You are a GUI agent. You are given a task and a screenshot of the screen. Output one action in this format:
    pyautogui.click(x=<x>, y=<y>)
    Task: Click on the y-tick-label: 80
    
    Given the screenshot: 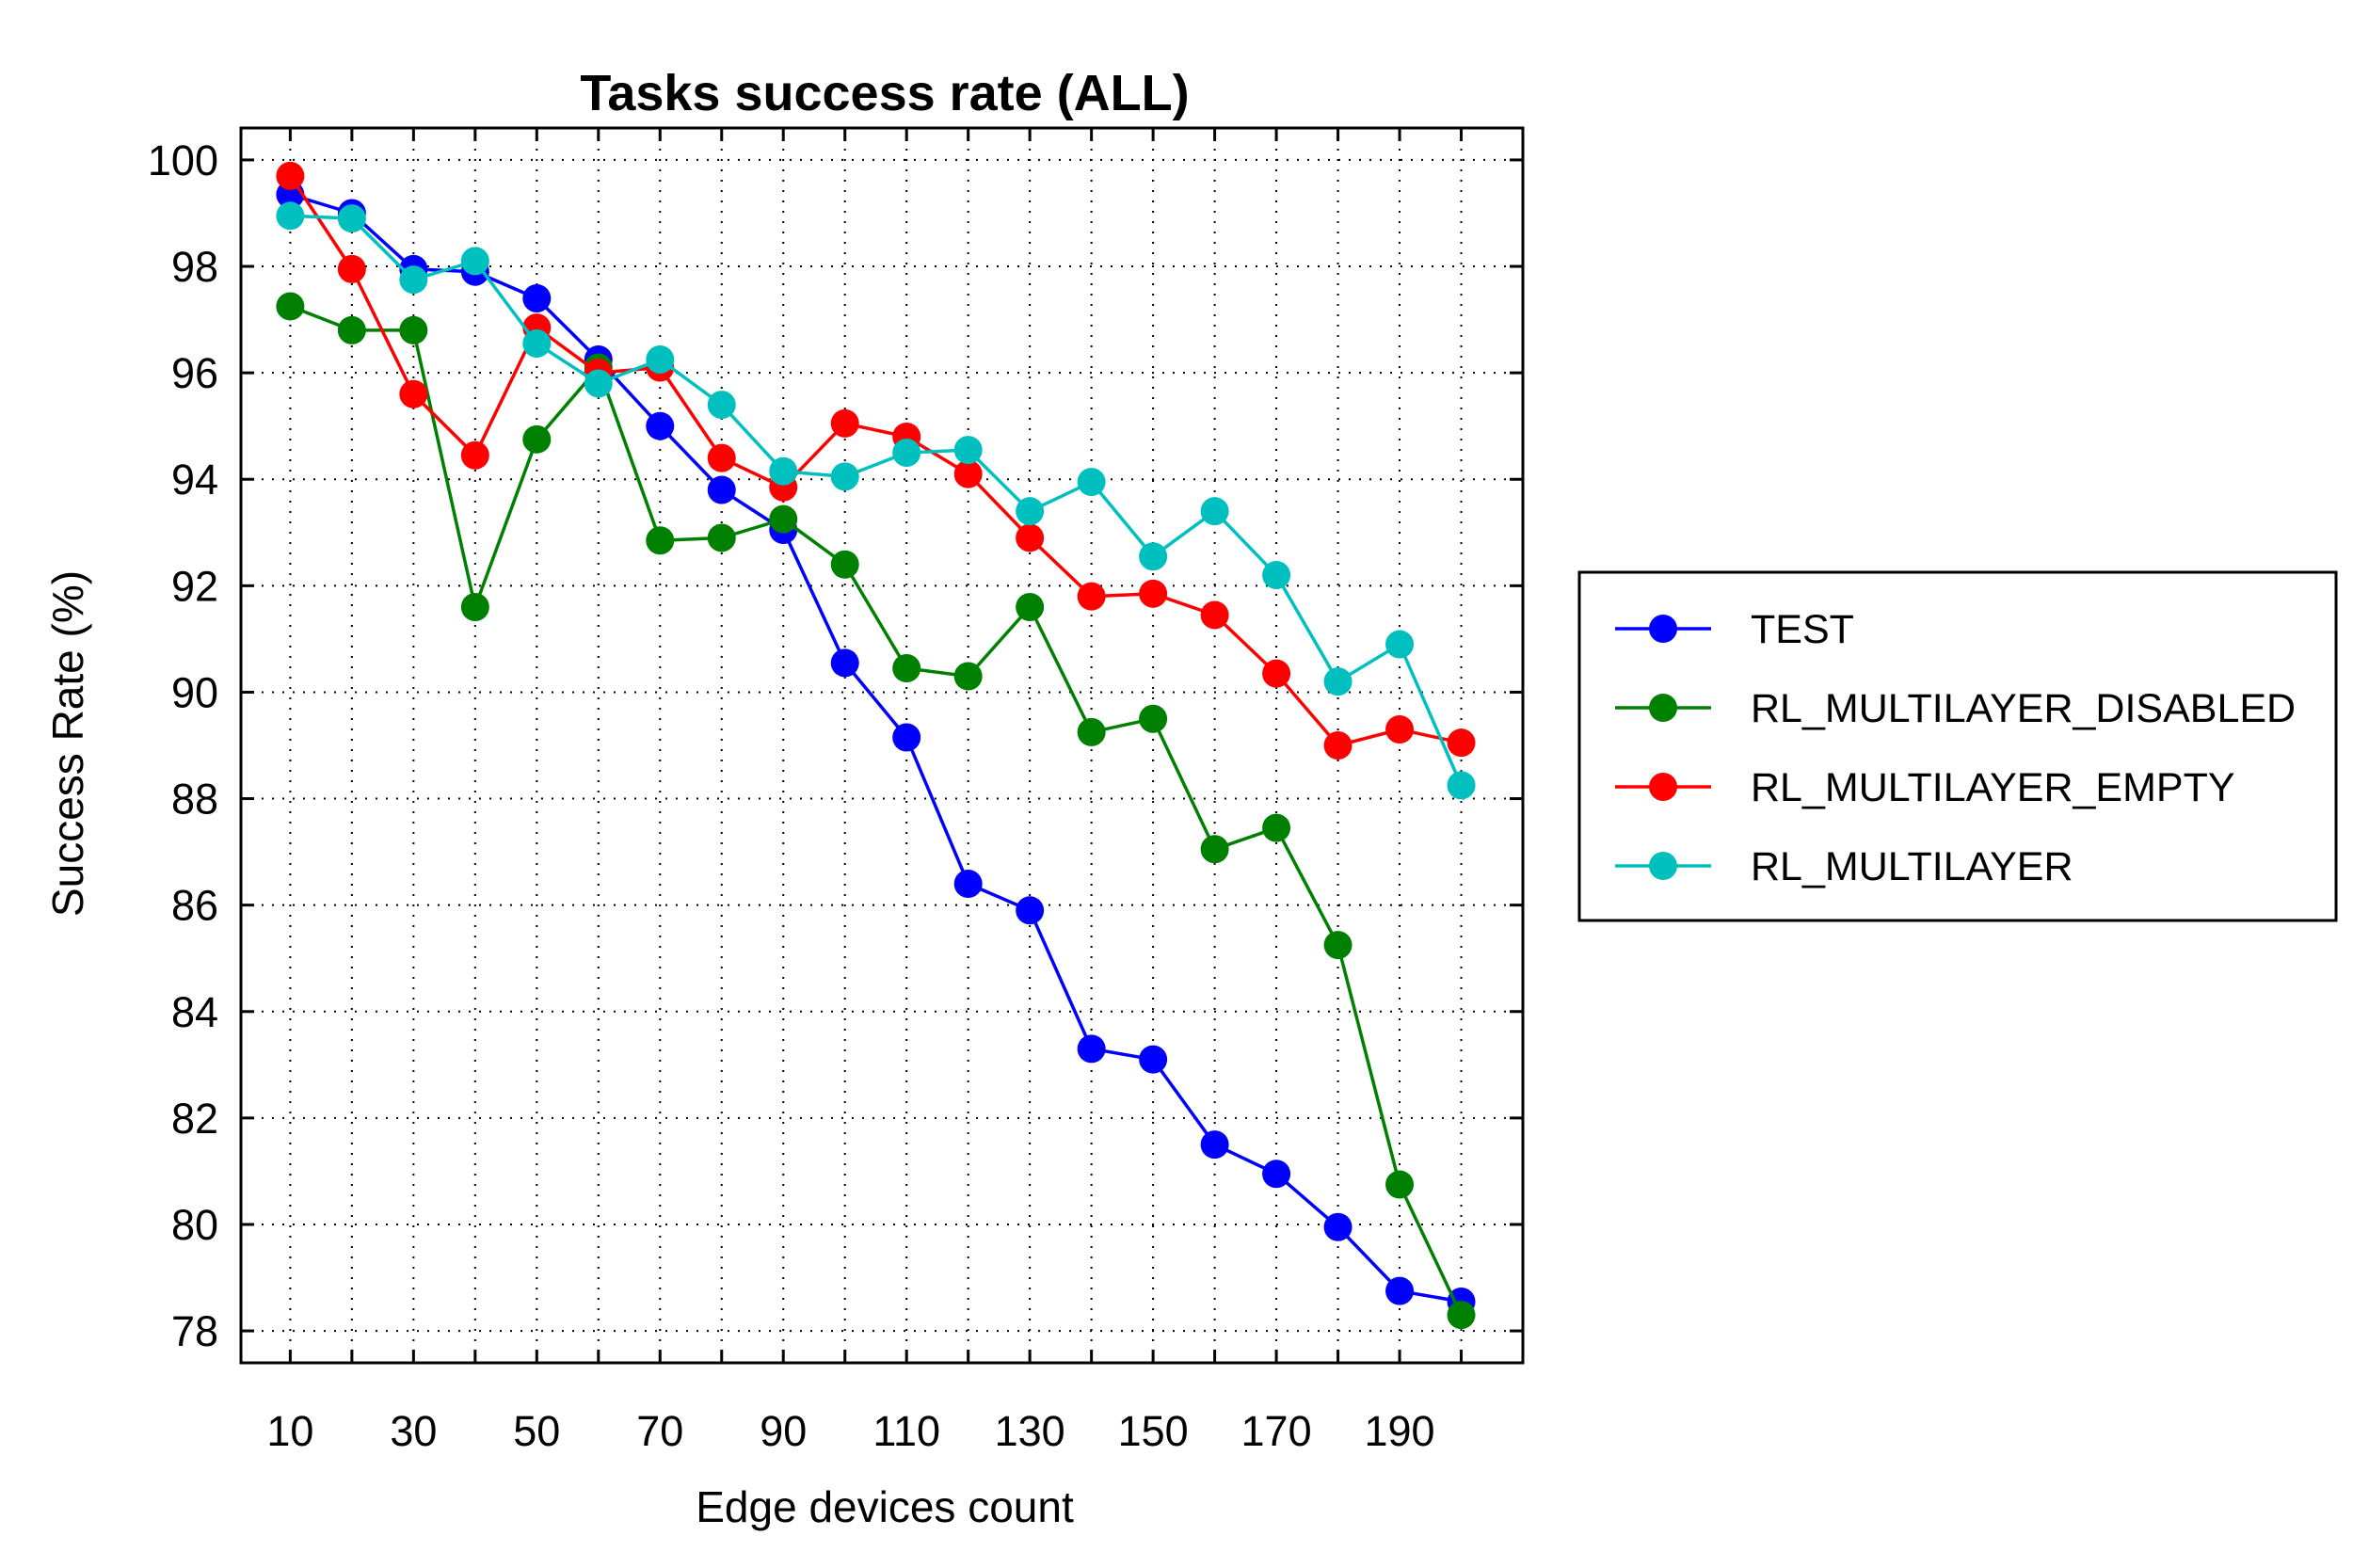 What is the action you would take?
    pyautogui.click(x=195, y=1225)
    